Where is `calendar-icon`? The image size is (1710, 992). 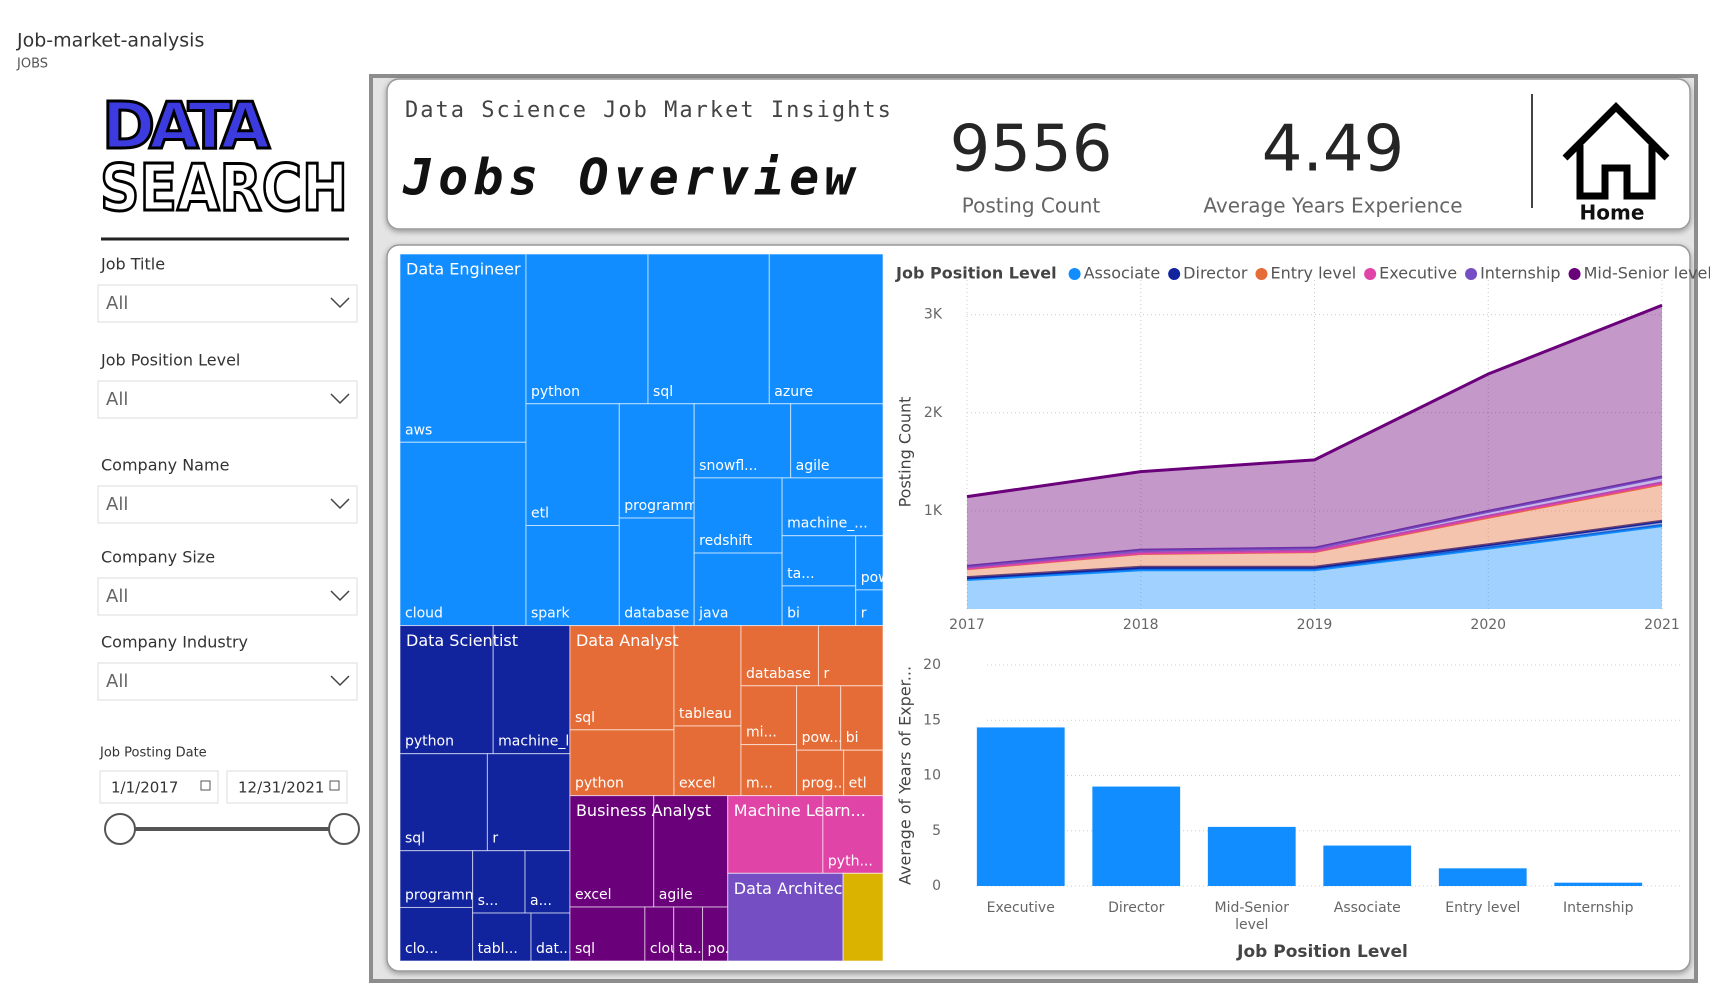
calendar-icon is located at coordinates (205, 785).